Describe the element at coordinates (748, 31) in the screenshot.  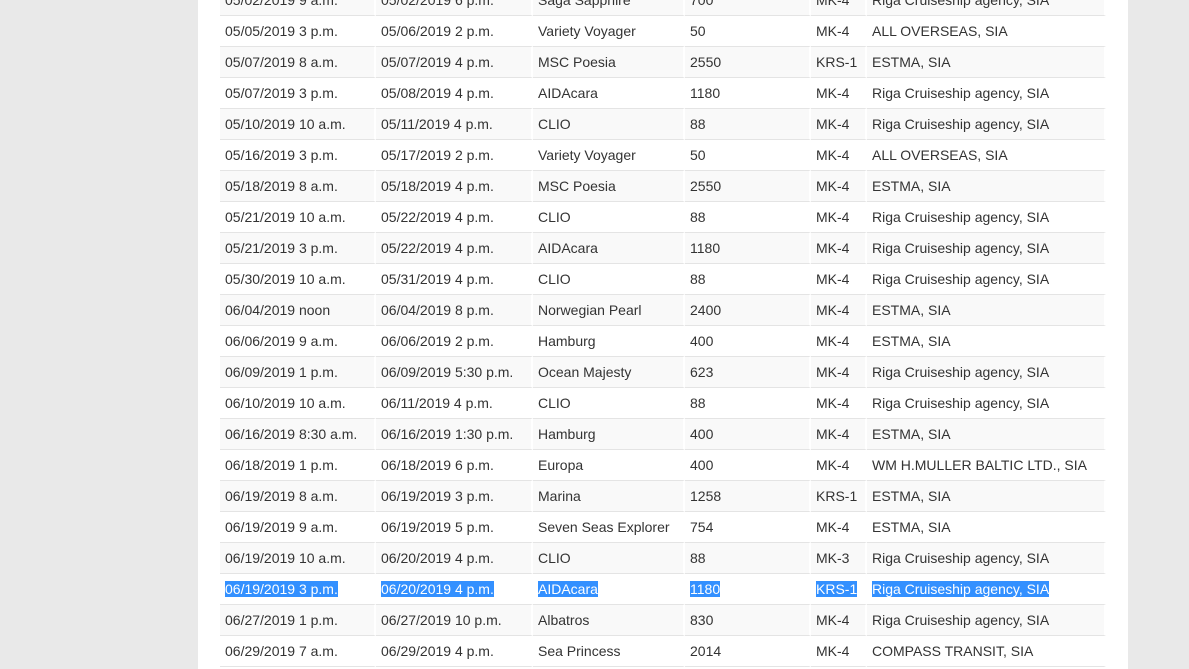
I see `passengers-cell: 50` at that location.